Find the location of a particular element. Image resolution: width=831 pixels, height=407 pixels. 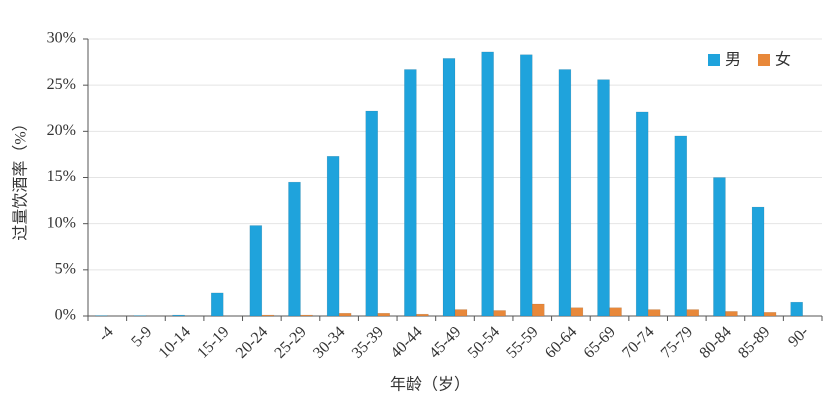

x-tick-label: 10-14 is located at coordinates (175, 342).